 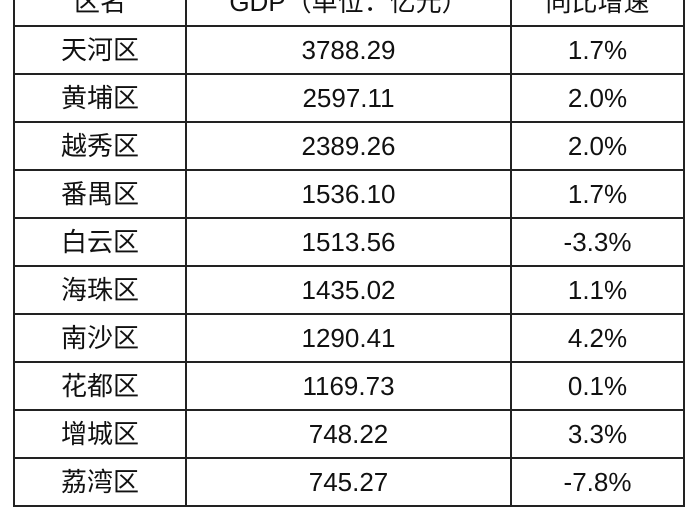 What do you see at coordinates (597, 338) in the screenshot?
I see `growth-cell: 4.2%` at bounding box center [597, 338].